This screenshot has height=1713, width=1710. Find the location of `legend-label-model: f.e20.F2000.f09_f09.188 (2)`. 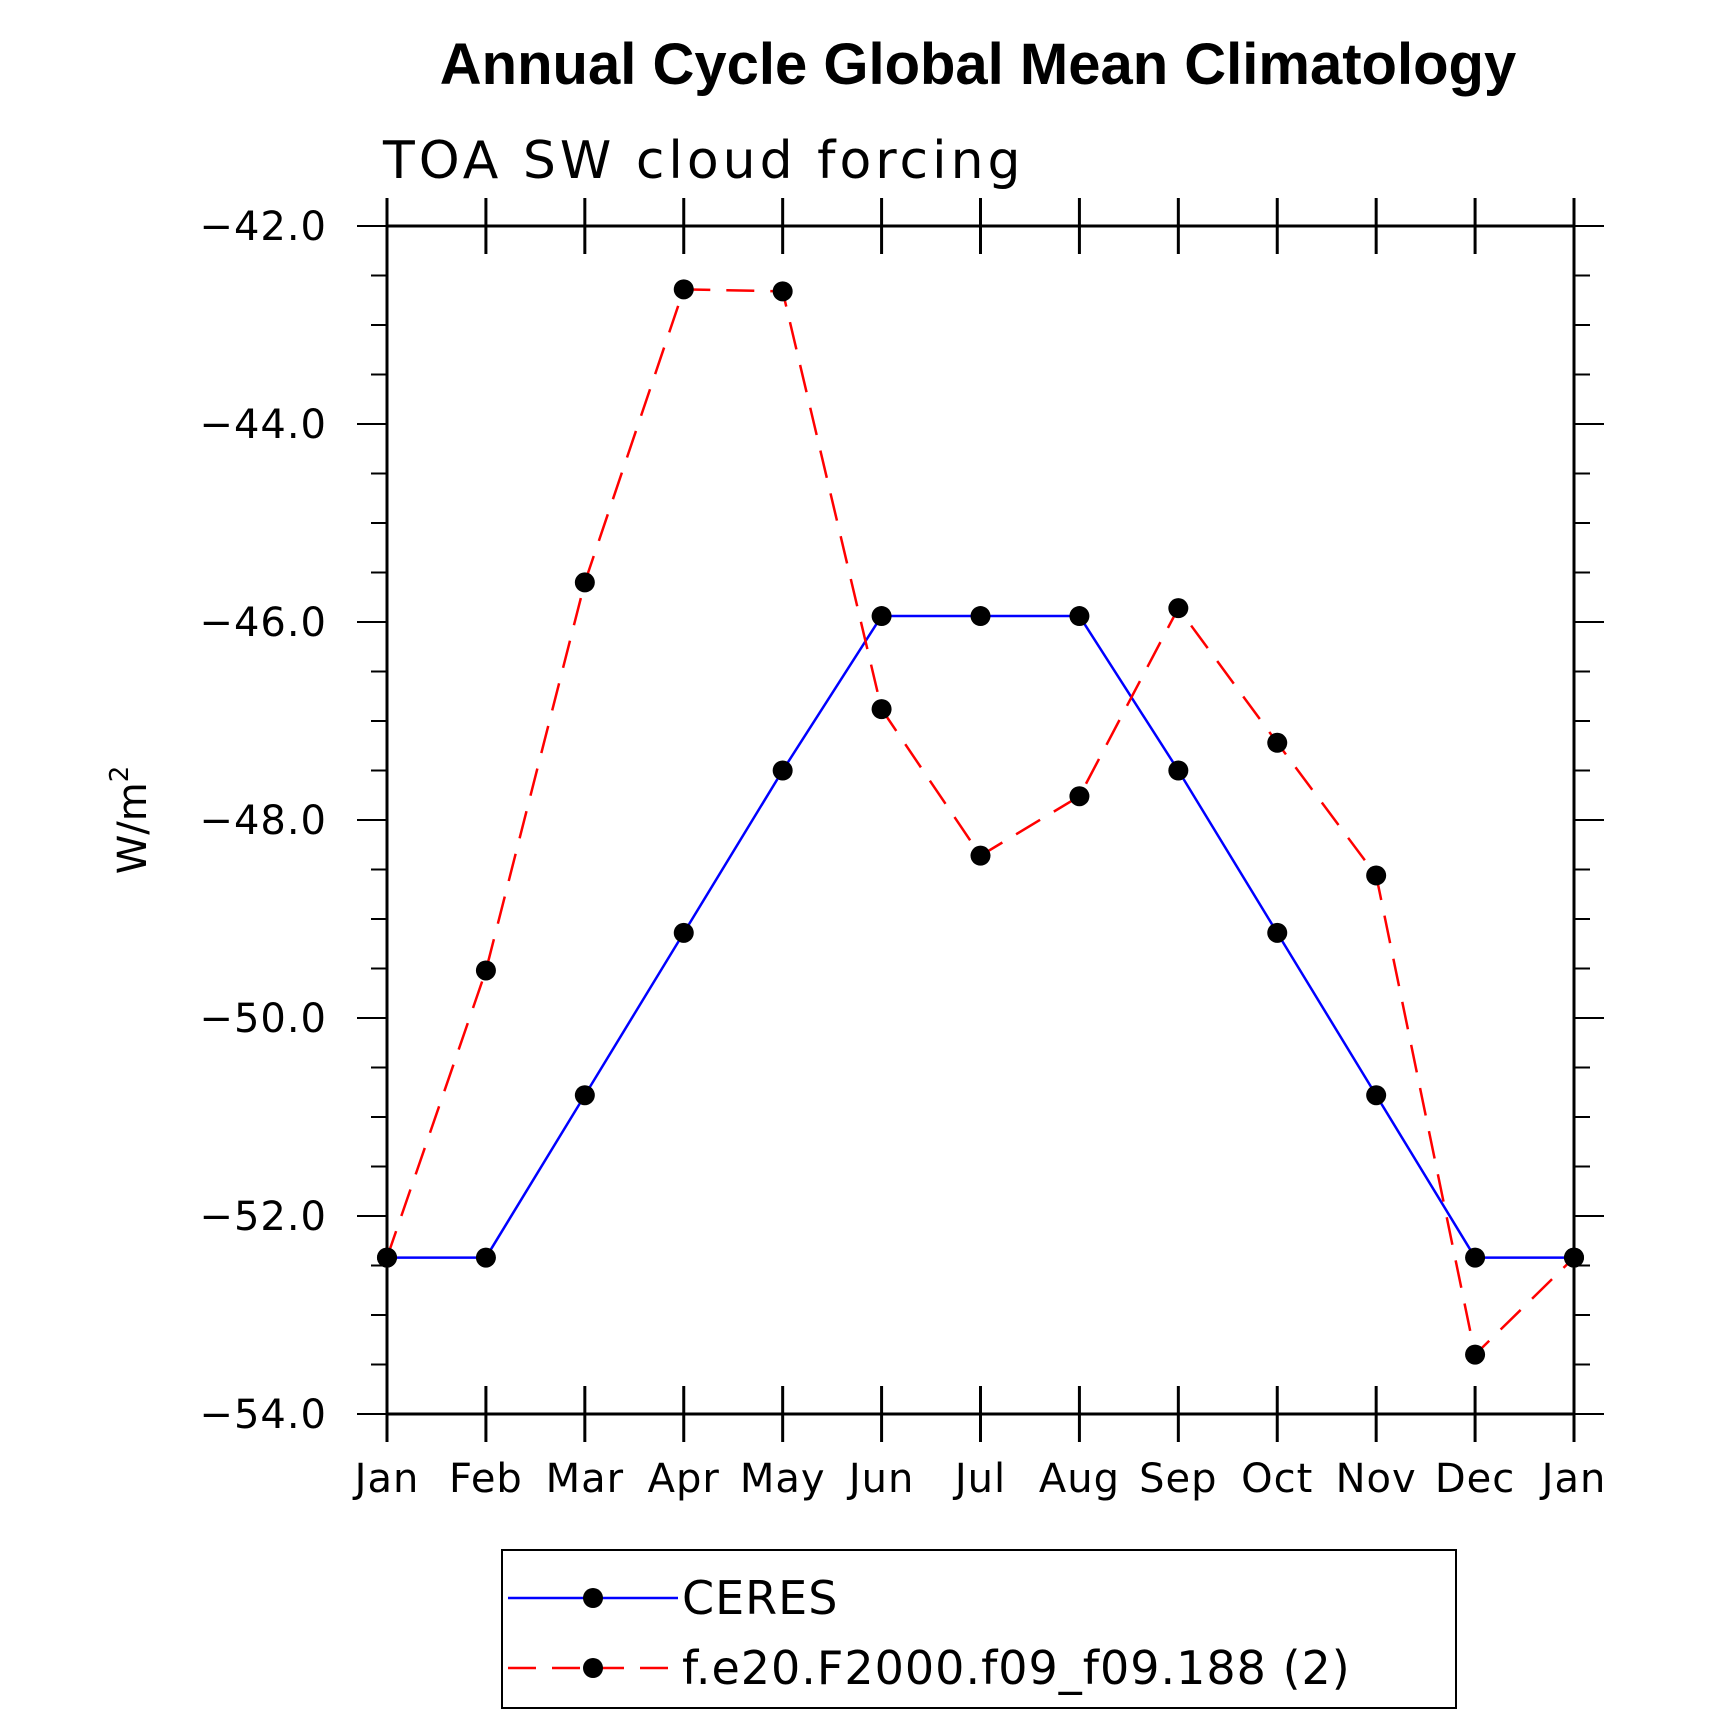

legend-label-model: f.e20.F2000.f09_f09.188 (2) is located at coordinates (1016, 1668).